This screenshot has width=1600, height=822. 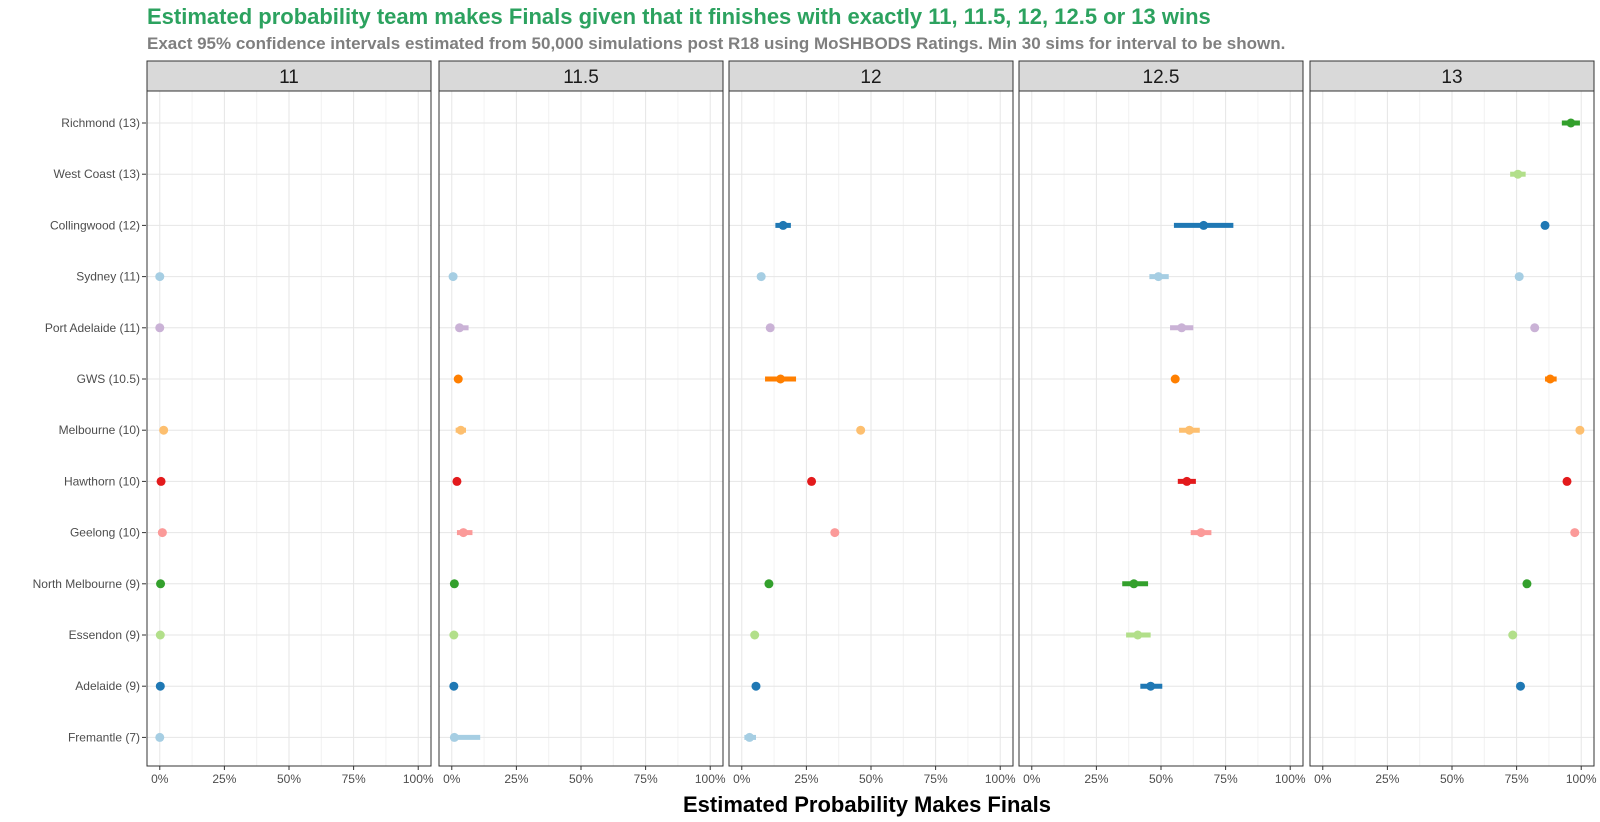 I want to click on y-tick-label-richmond-13: Richmond (13), so click(x=100, y=123).